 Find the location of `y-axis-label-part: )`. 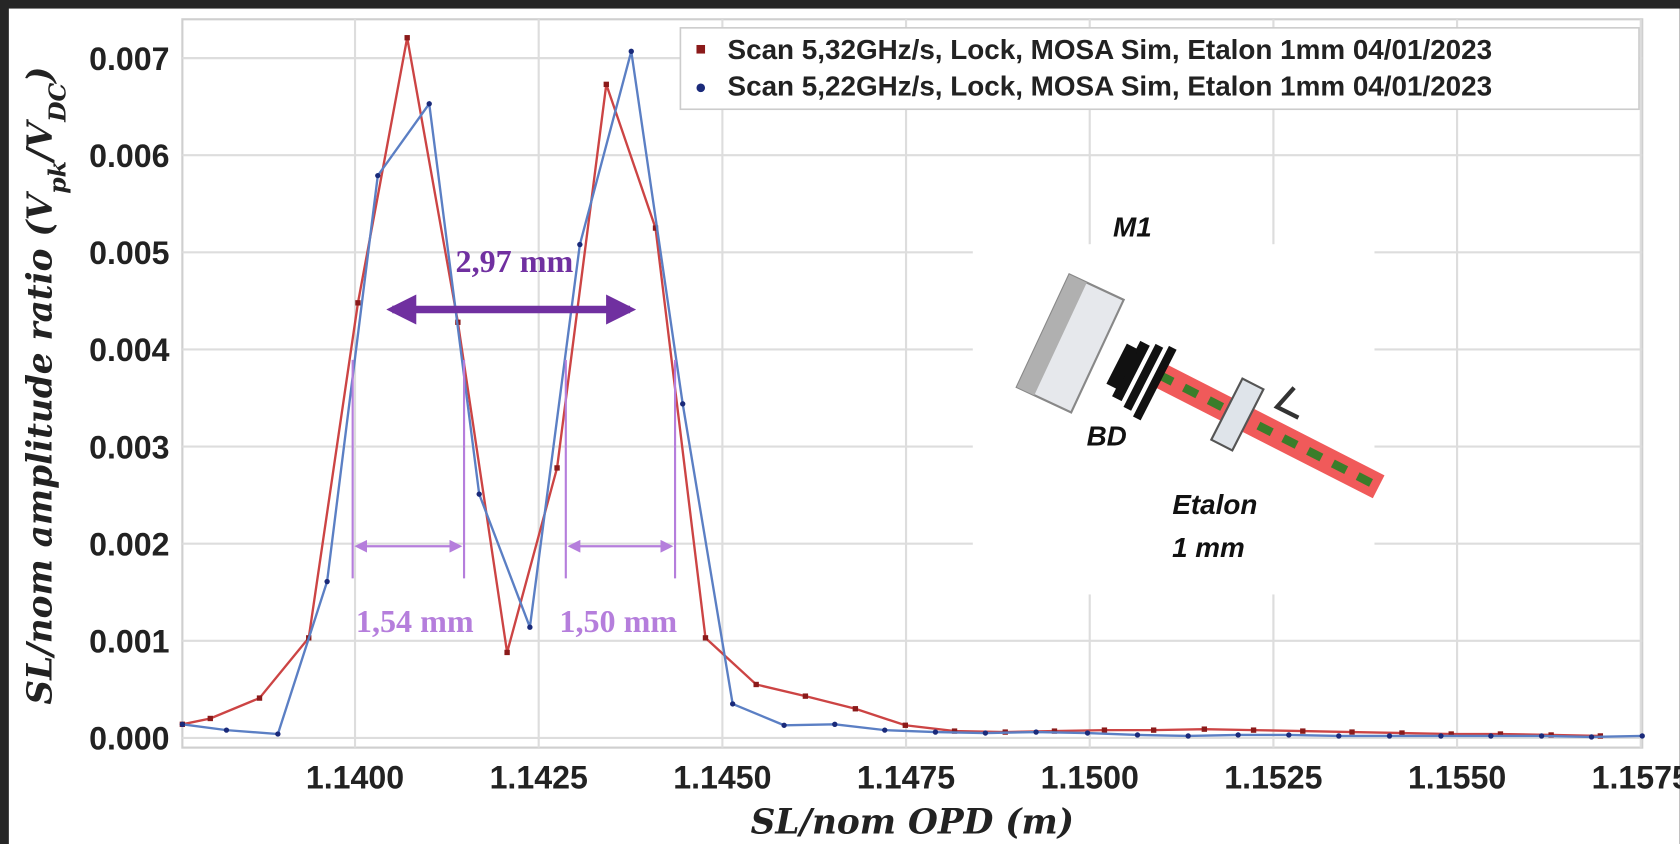

y-axis-label-part: ) is located at coordinates (41, 76).